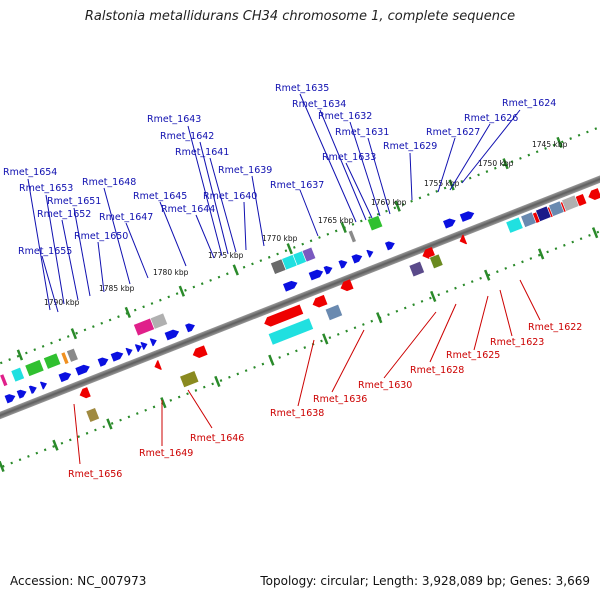 Image resolution: width=600 pixels, height=600 pixels. I want to click on gene-label: Rmet_1636, so click(340, 399).